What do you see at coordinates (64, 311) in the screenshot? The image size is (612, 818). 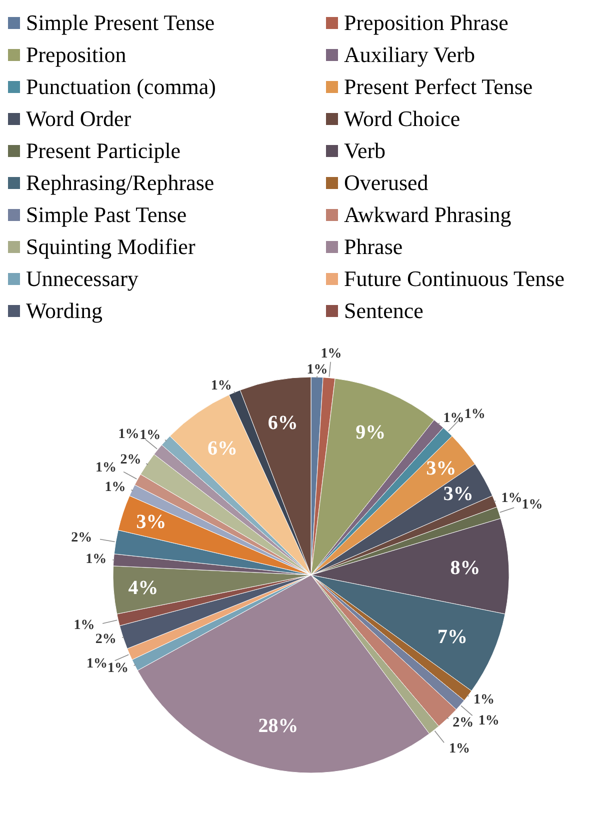 I see `legend-label: Wording` at bounding box center [64, 311].